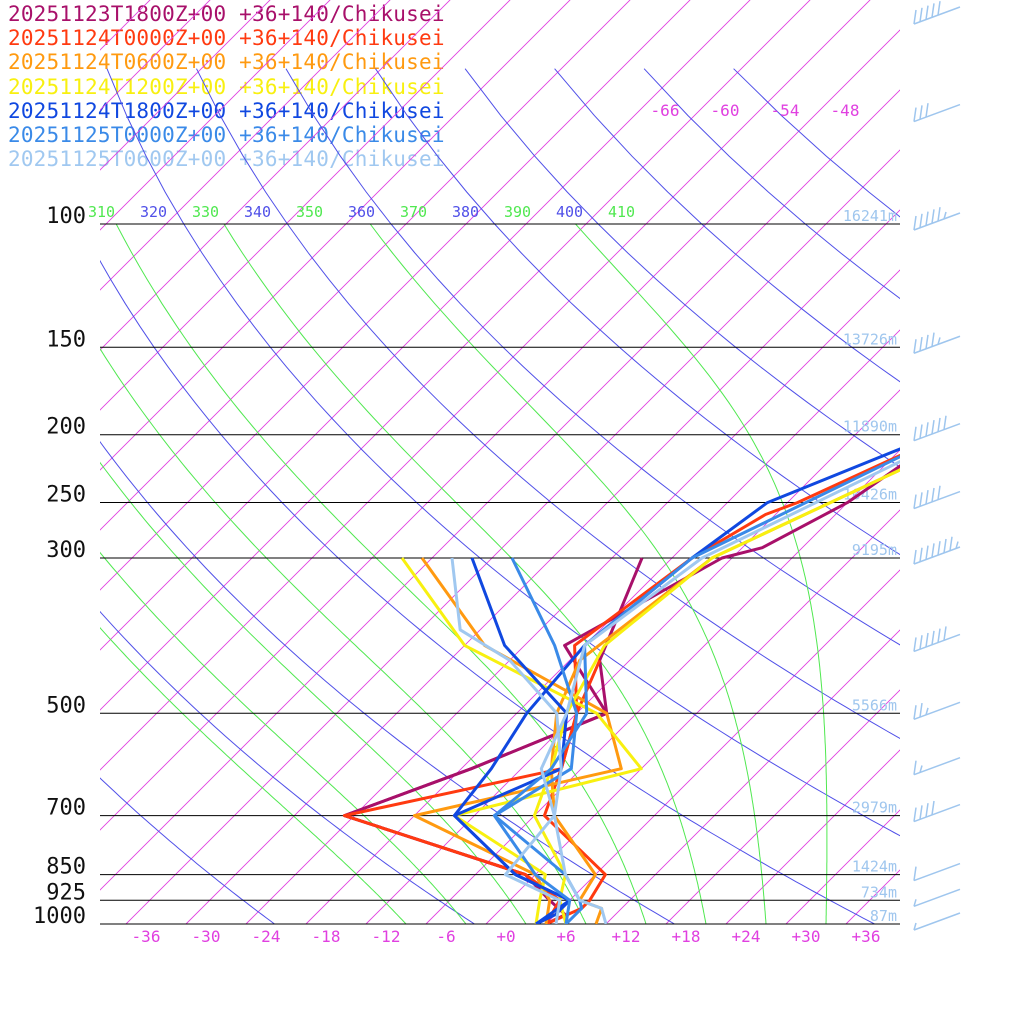 The width and height of the screenshot is (1024, 1024). Describe the element at coordinates (870, 427) in the screenshot. I see `height-label: 11890m` at that location.